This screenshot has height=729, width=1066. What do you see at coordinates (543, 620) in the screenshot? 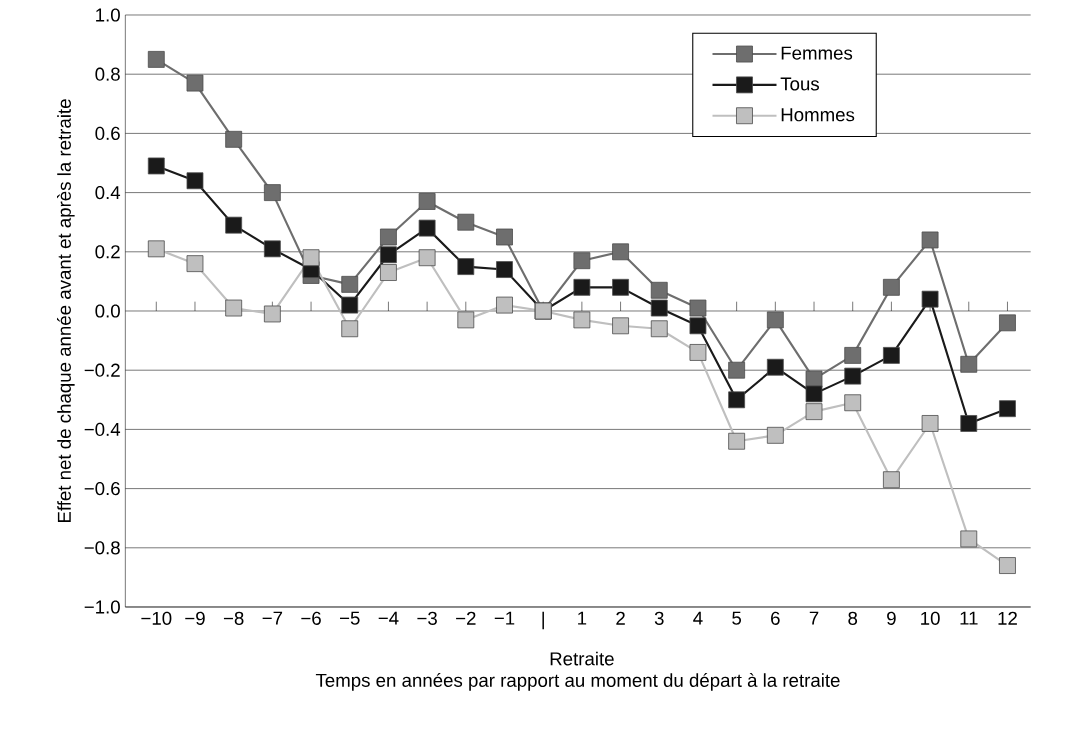
I see `x-tick-label: |` at bounding box center [543, 620].